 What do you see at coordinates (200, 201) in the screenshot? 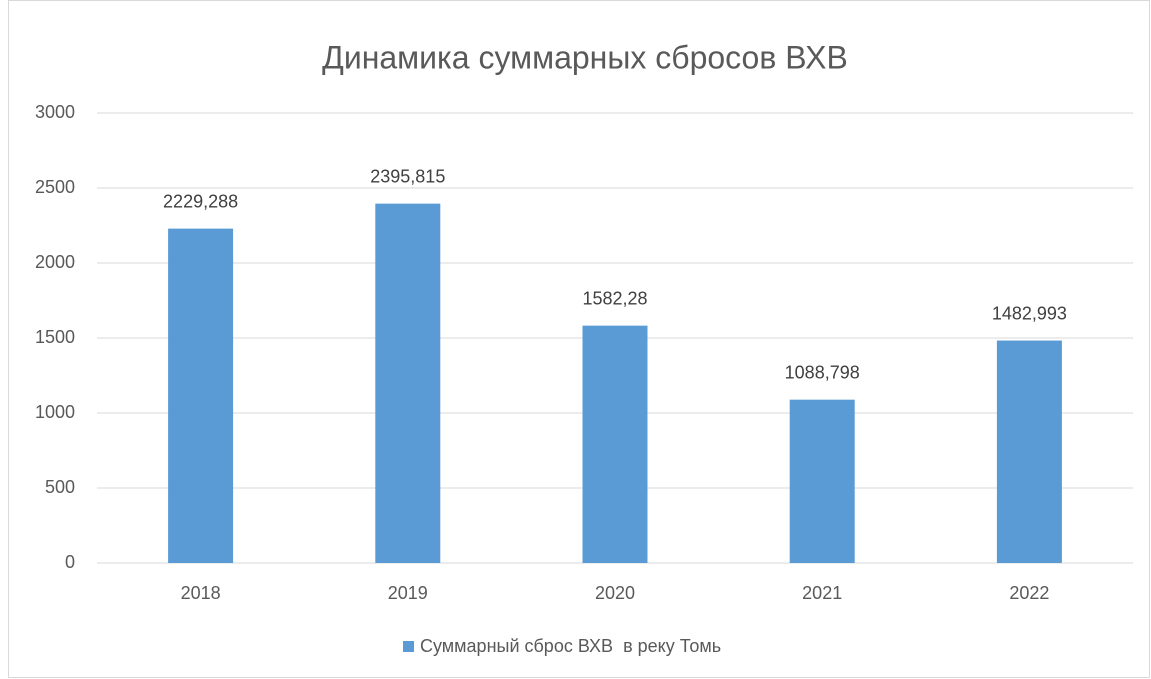
I see `data-label: 2229,288` at bounding box center [200, 201].